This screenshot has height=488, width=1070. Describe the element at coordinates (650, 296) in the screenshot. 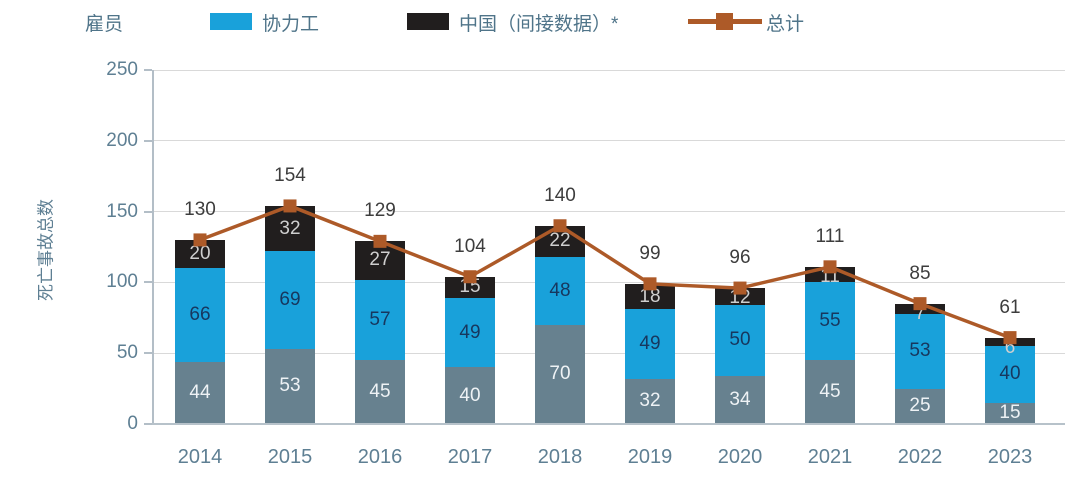

I see `bar-value-label: 18` at that location.